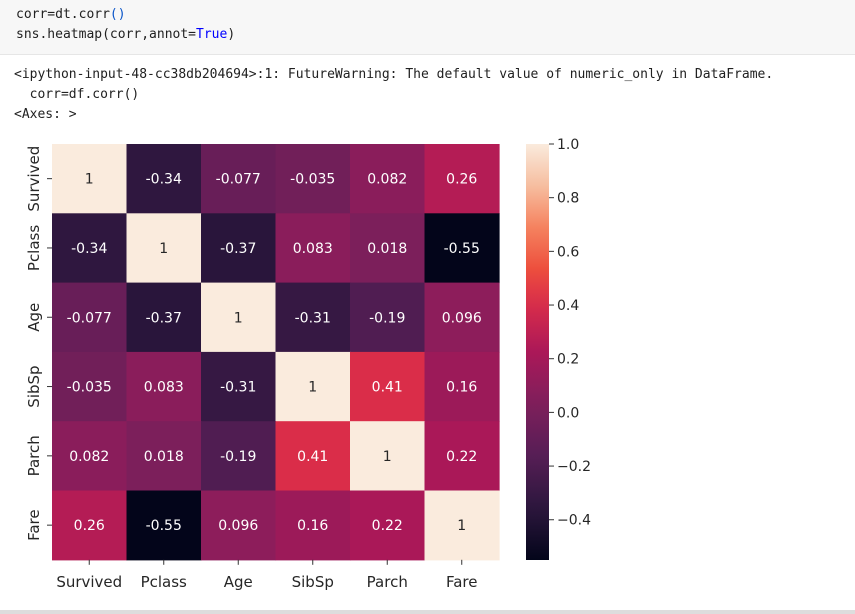 The width and height of the screenshot is (855, 614). Describe the element at coordinates (574, 467) in the screenshot. I see `colorbar-tick-label: −0.2` at that location.